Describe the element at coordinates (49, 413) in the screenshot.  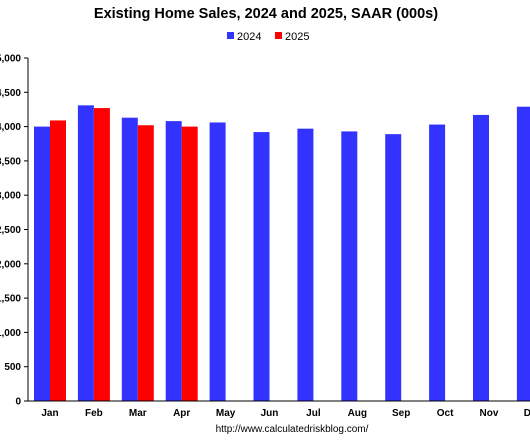
I see `x-tick-label: Jan` at that location.